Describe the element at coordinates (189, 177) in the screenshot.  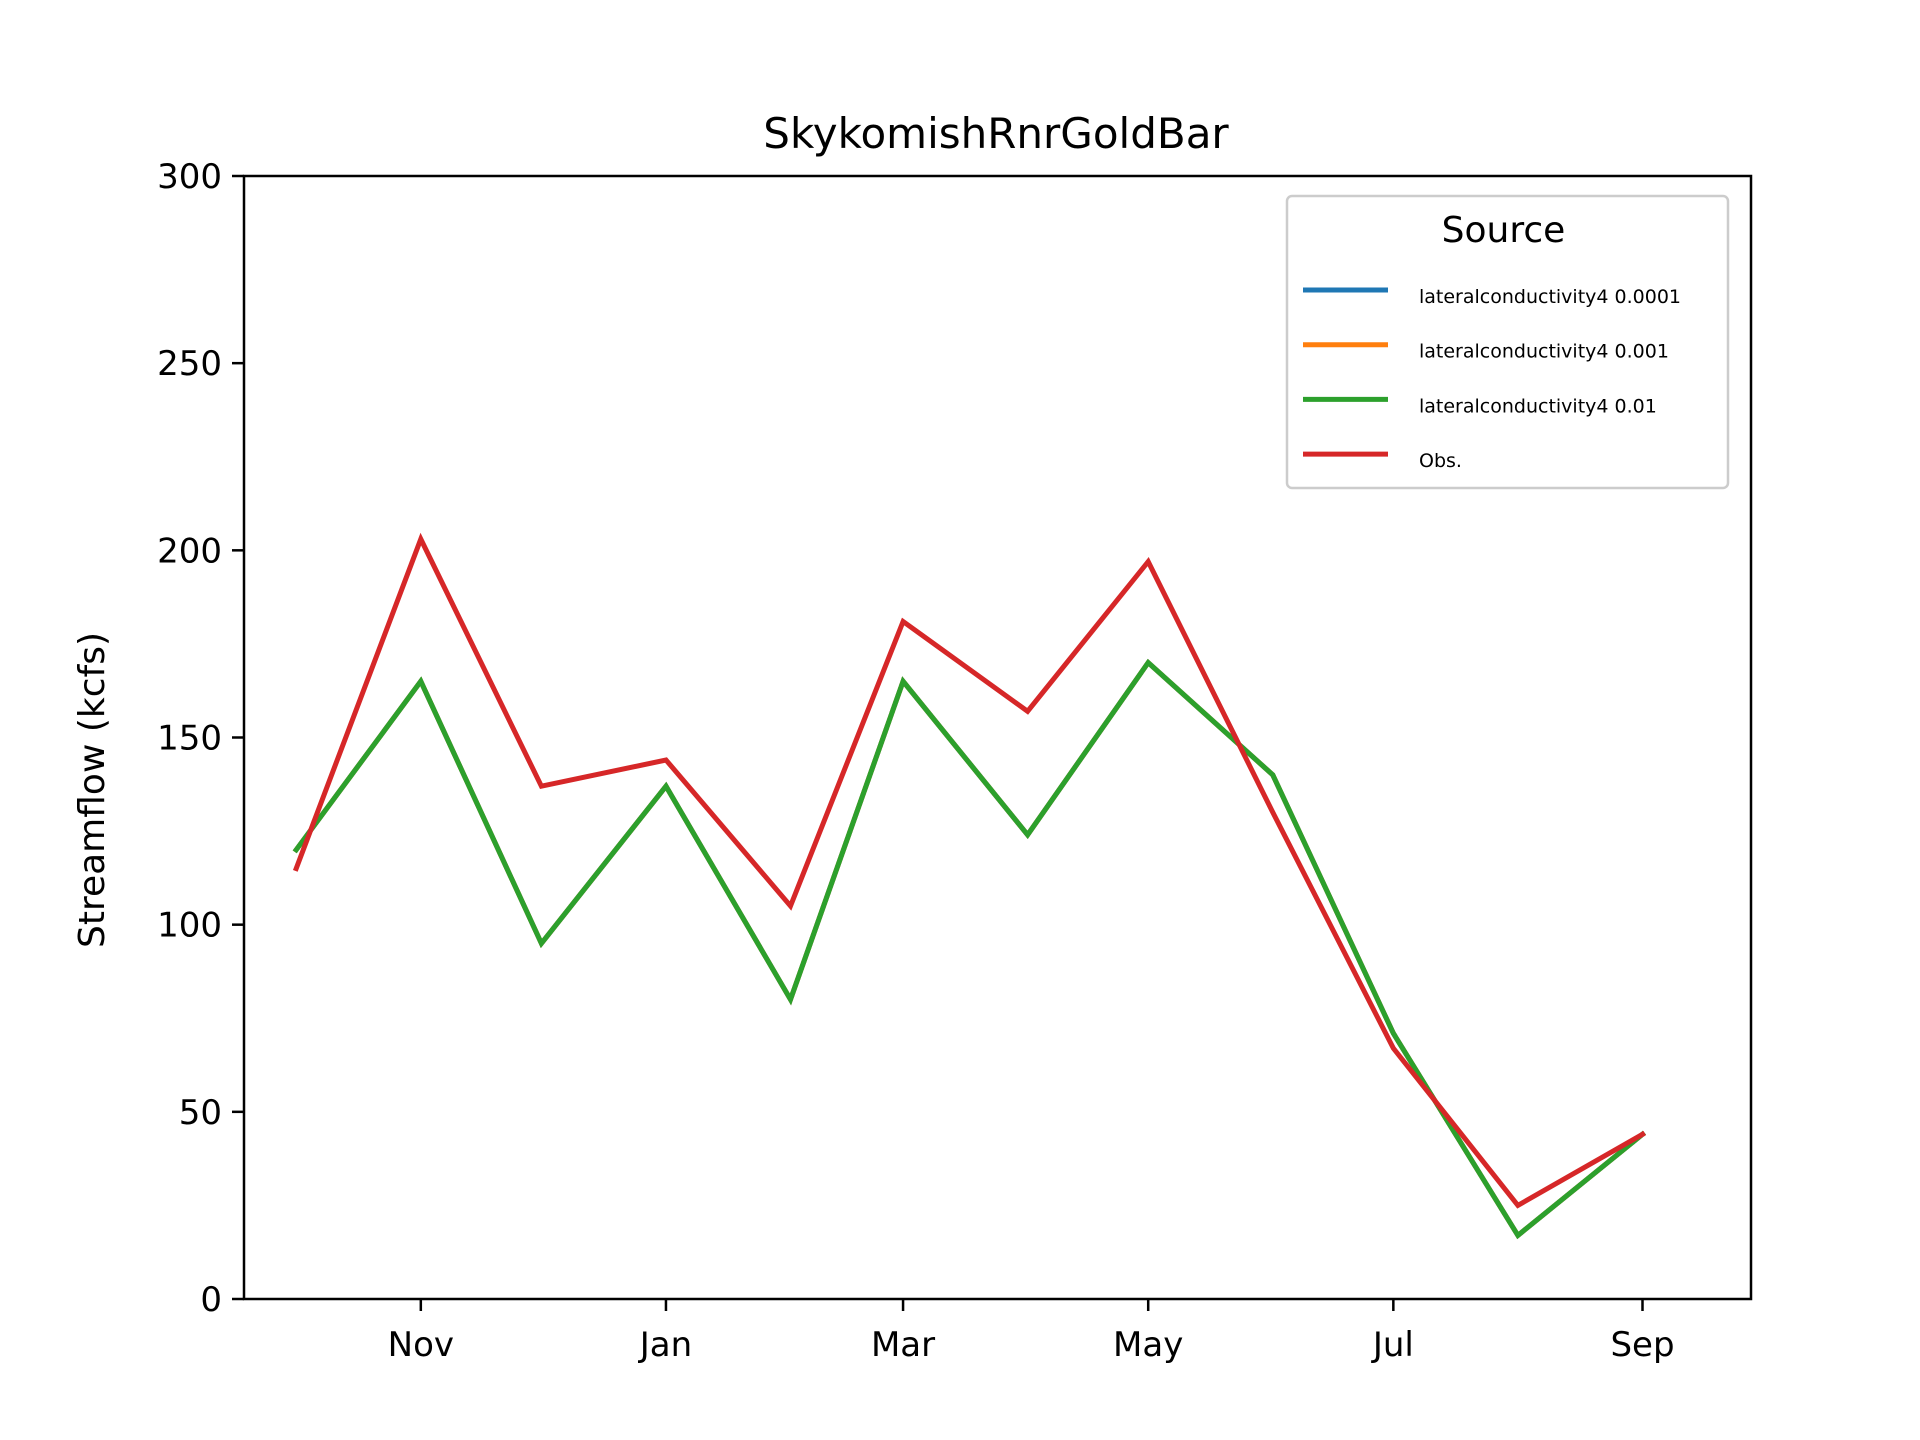
I see `y-tick-label: 300` at that location.